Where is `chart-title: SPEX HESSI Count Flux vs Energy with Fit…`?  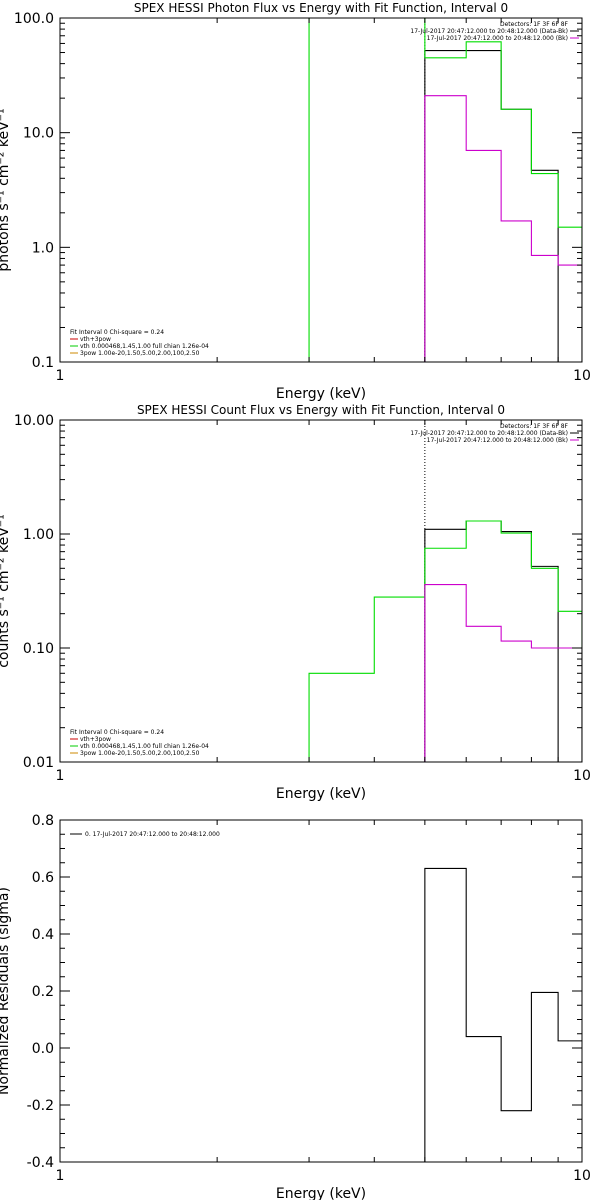 chart-title: SPEX HESSI Count Flux vs Energy with Fit… is located at coordinates (321, 410).